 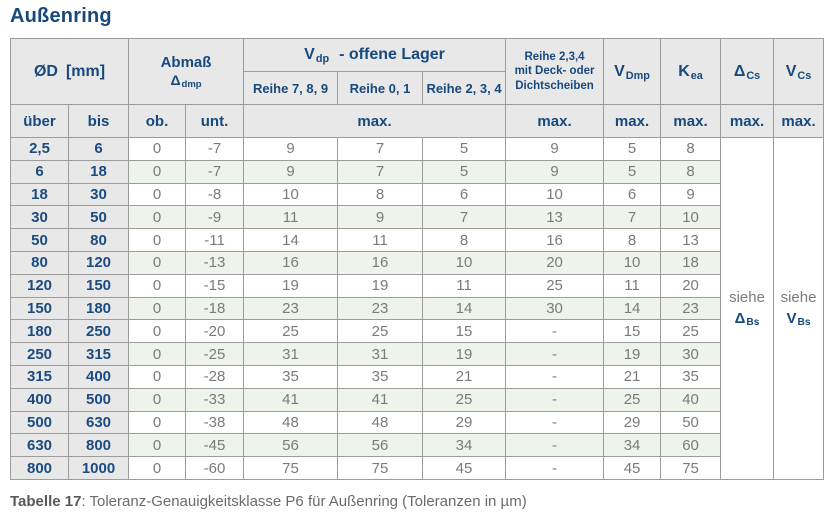 What do you see at coordinates (555, 240) in the screenshot?
I see `cell-sealed: 16` at bounding box center [555, 240].